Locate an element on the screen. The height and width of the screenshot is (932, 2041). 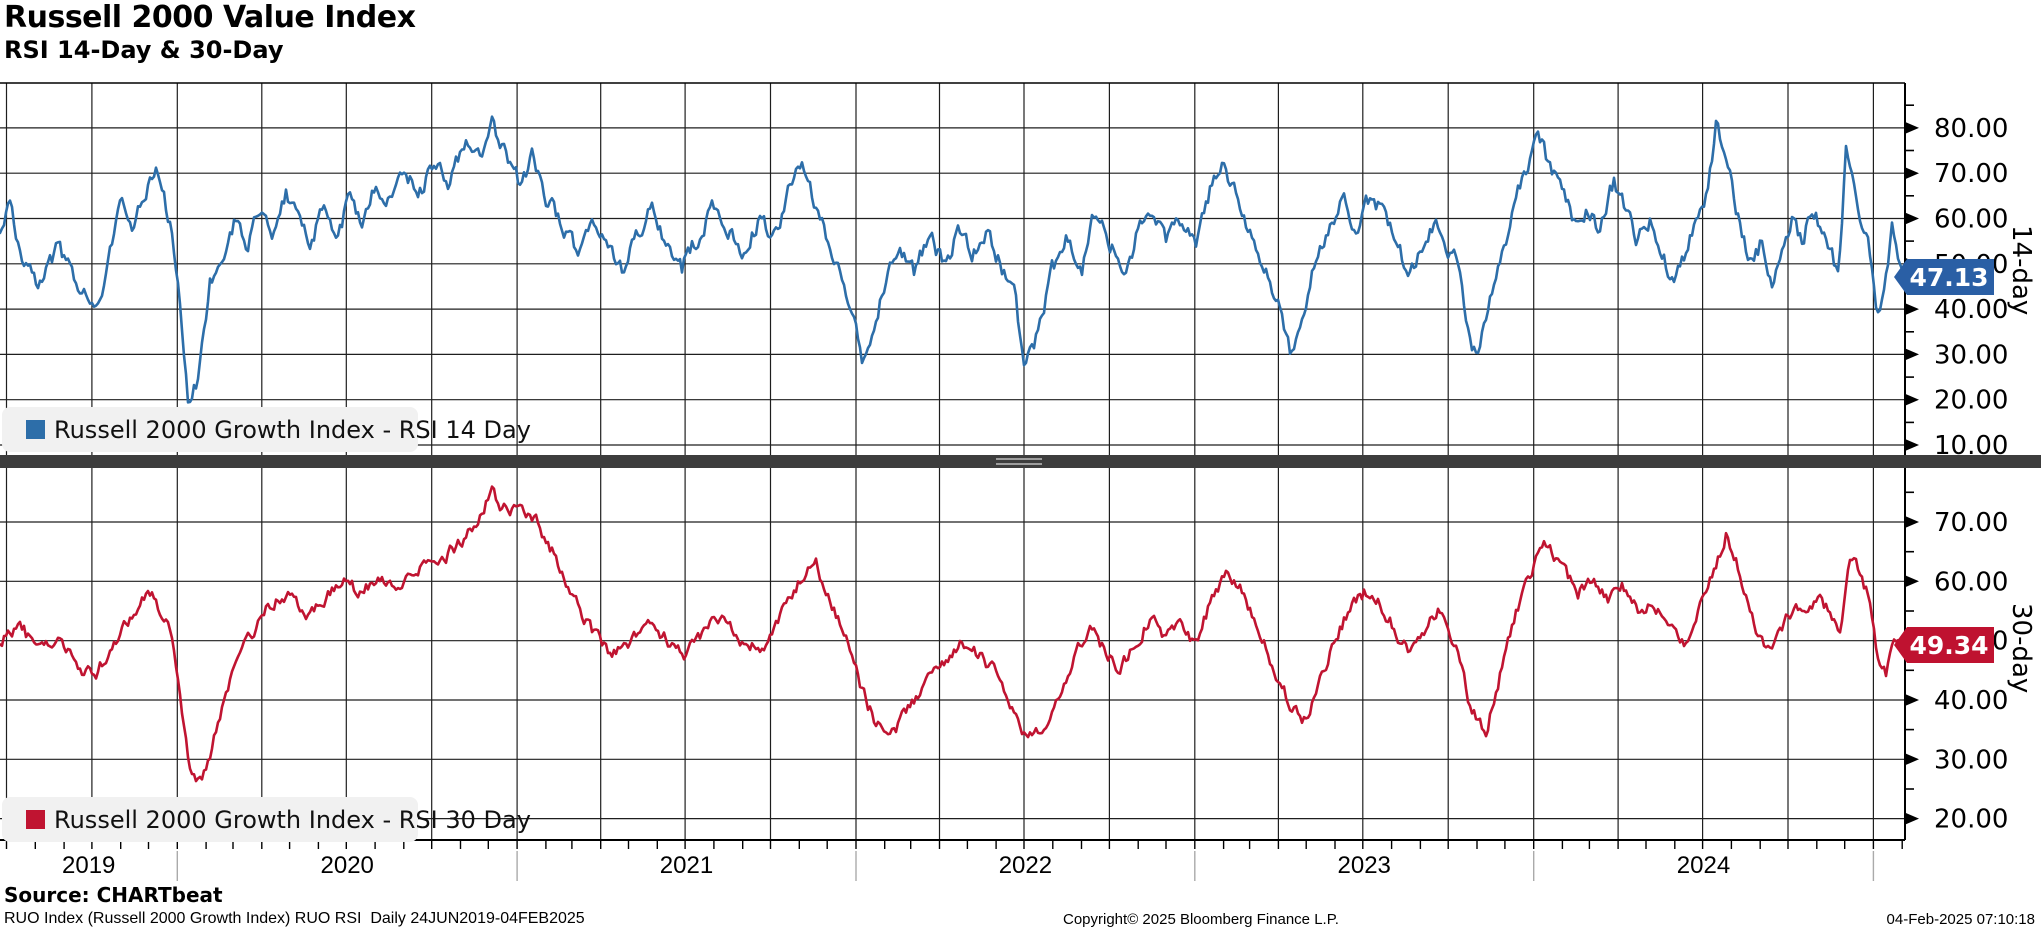
rsi14-swatch-icon is located at coordinates (35, 429).